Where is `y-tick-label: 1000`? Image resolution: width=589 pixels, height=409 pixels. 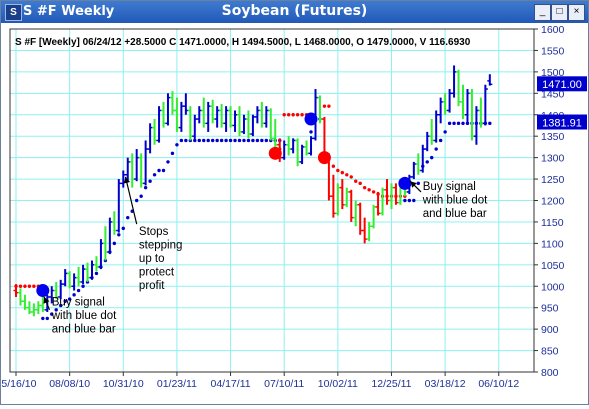
y-tick-label: 1000 is located at coordinates (553, 287).